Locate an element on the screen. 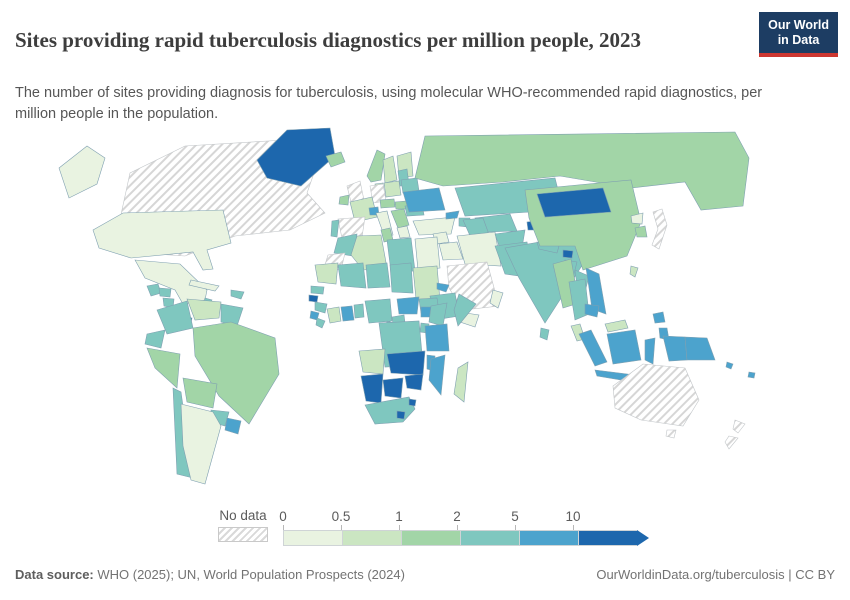 This screenshot has height=600, width=850. country-indonesia-papua is located at coordinates (675, 348).